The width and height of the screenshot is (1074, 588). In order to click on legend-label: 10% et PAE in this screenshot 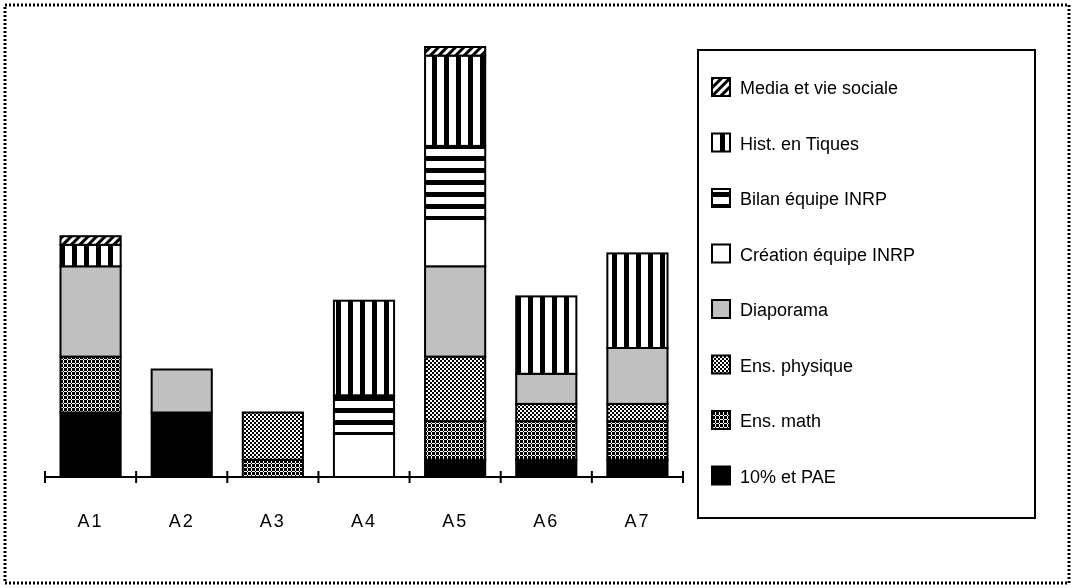, I will do `click(788, 476)`.